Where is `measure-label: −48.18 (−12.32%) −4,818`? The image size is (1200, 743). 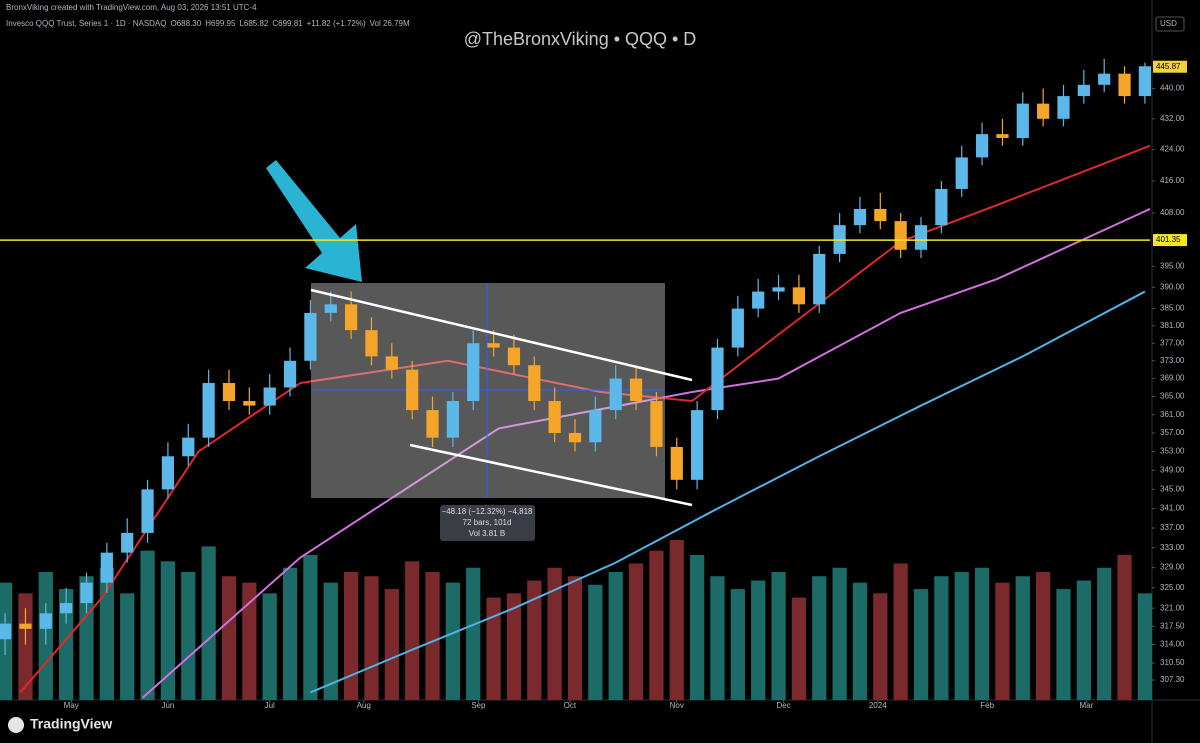 measure-label: −48.18 (−12.32%) −4,818 is located at coordinates (488, 511).